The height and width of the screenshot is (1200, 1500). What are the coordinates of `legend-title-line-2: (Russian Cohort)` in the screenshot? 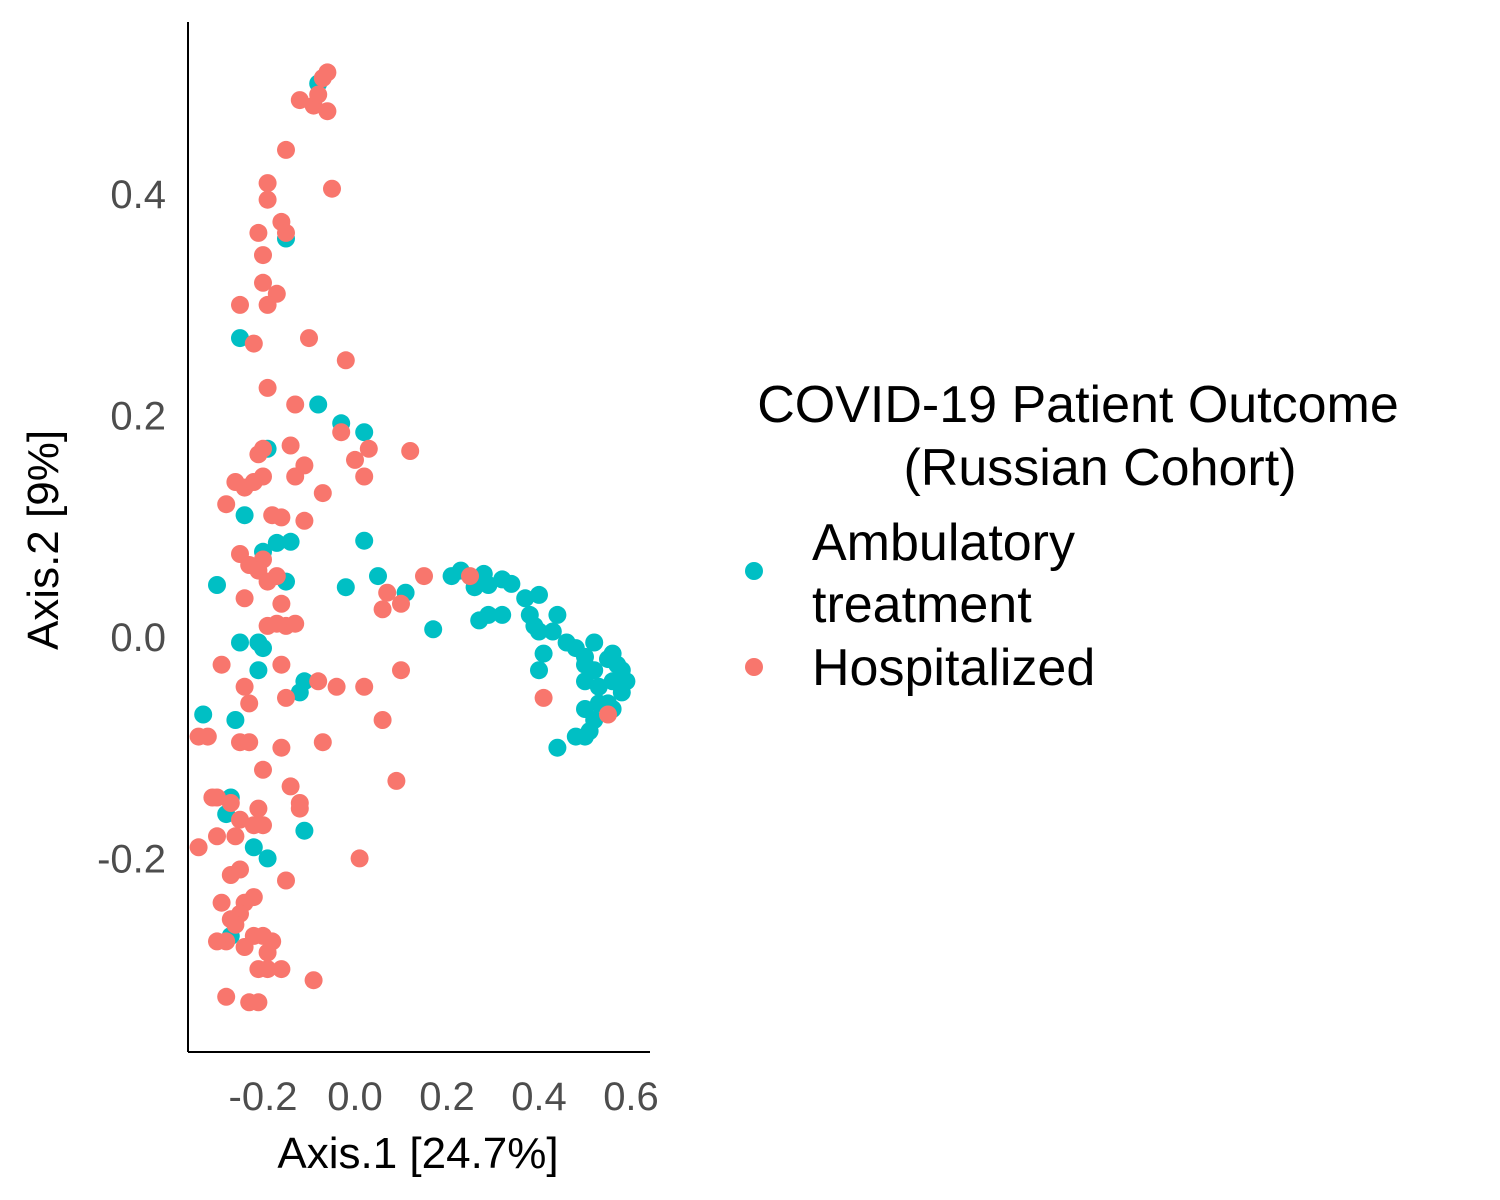 It's located at (1099, 468).